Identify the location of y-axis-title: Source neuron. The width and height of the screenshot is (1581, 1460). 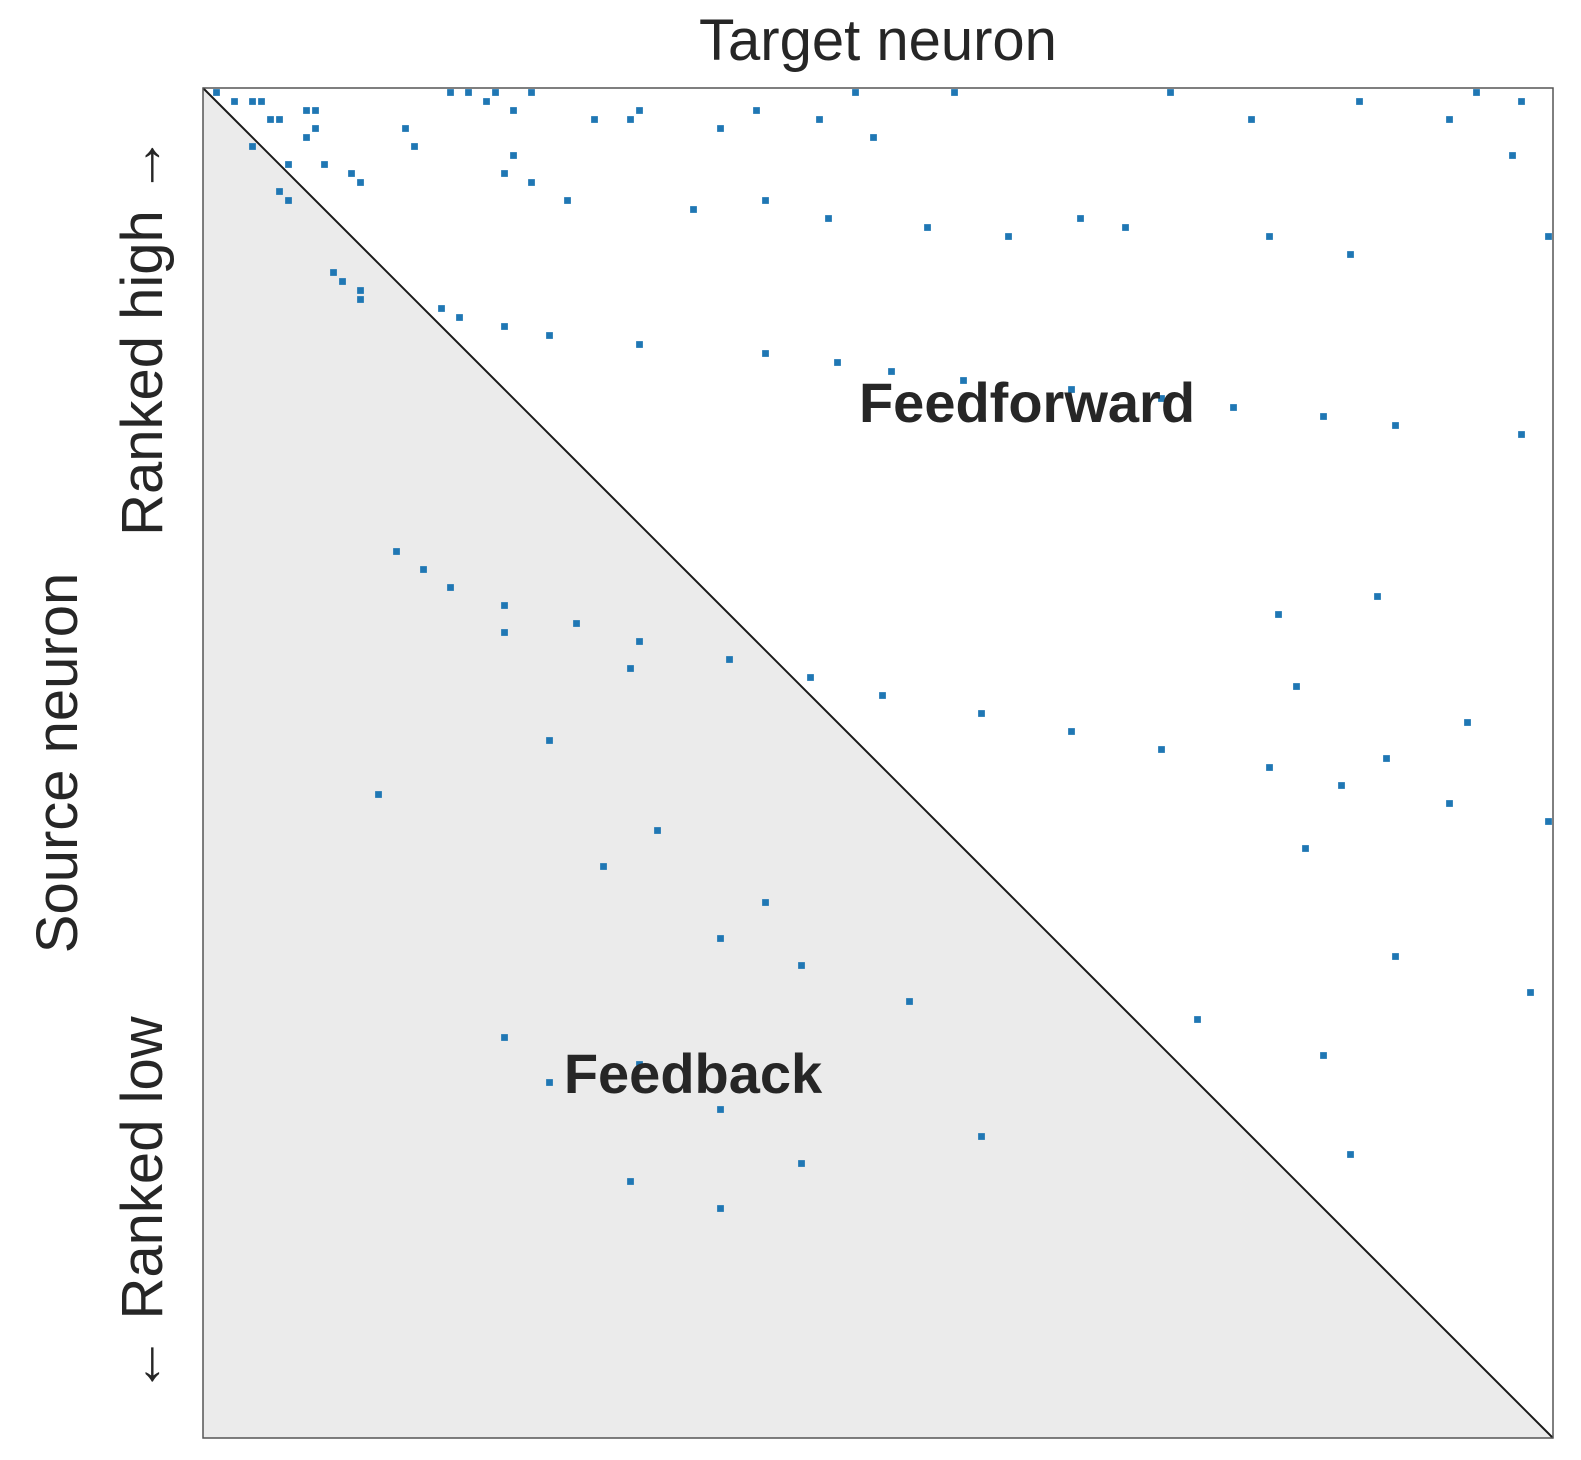
(57, 763).